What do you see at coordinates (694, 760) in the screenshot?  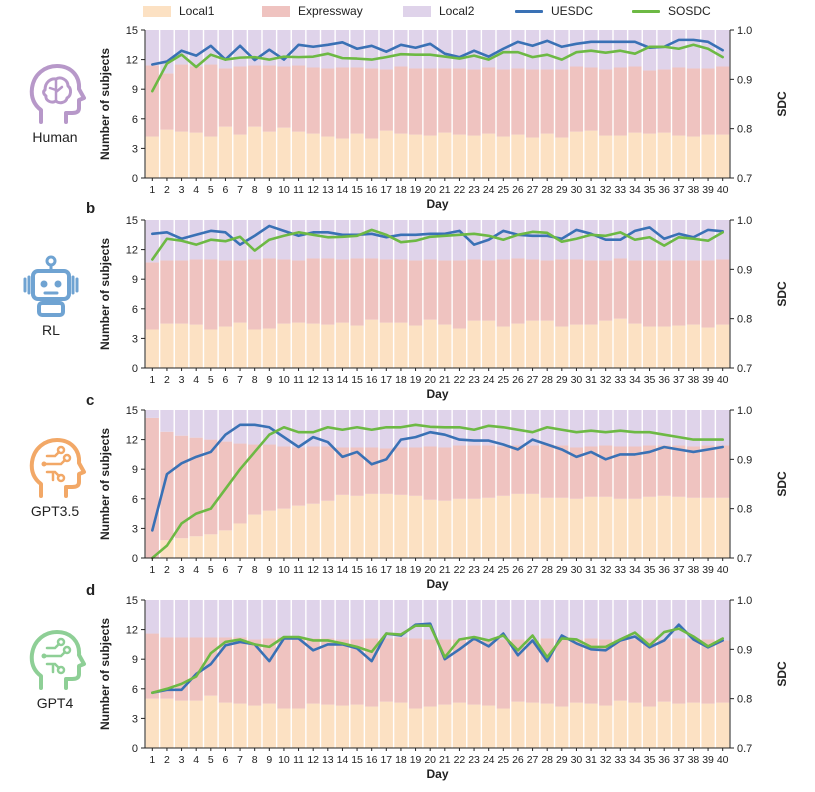 I see `x-tick-label: 38` at bounding box center [694, 760].